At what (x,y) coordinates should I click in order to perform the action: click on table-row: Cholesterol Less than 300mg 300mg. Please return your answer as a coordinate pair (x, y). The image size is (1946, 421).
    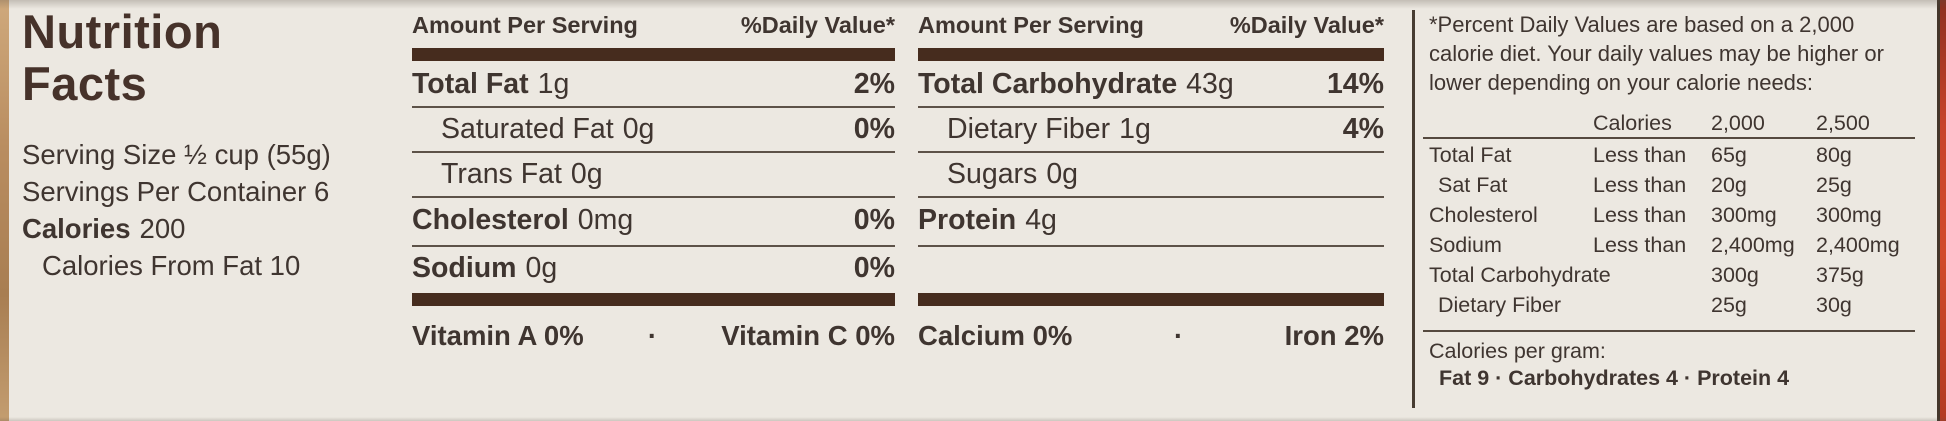
    Looking at the image, I should click on (1655, 215).